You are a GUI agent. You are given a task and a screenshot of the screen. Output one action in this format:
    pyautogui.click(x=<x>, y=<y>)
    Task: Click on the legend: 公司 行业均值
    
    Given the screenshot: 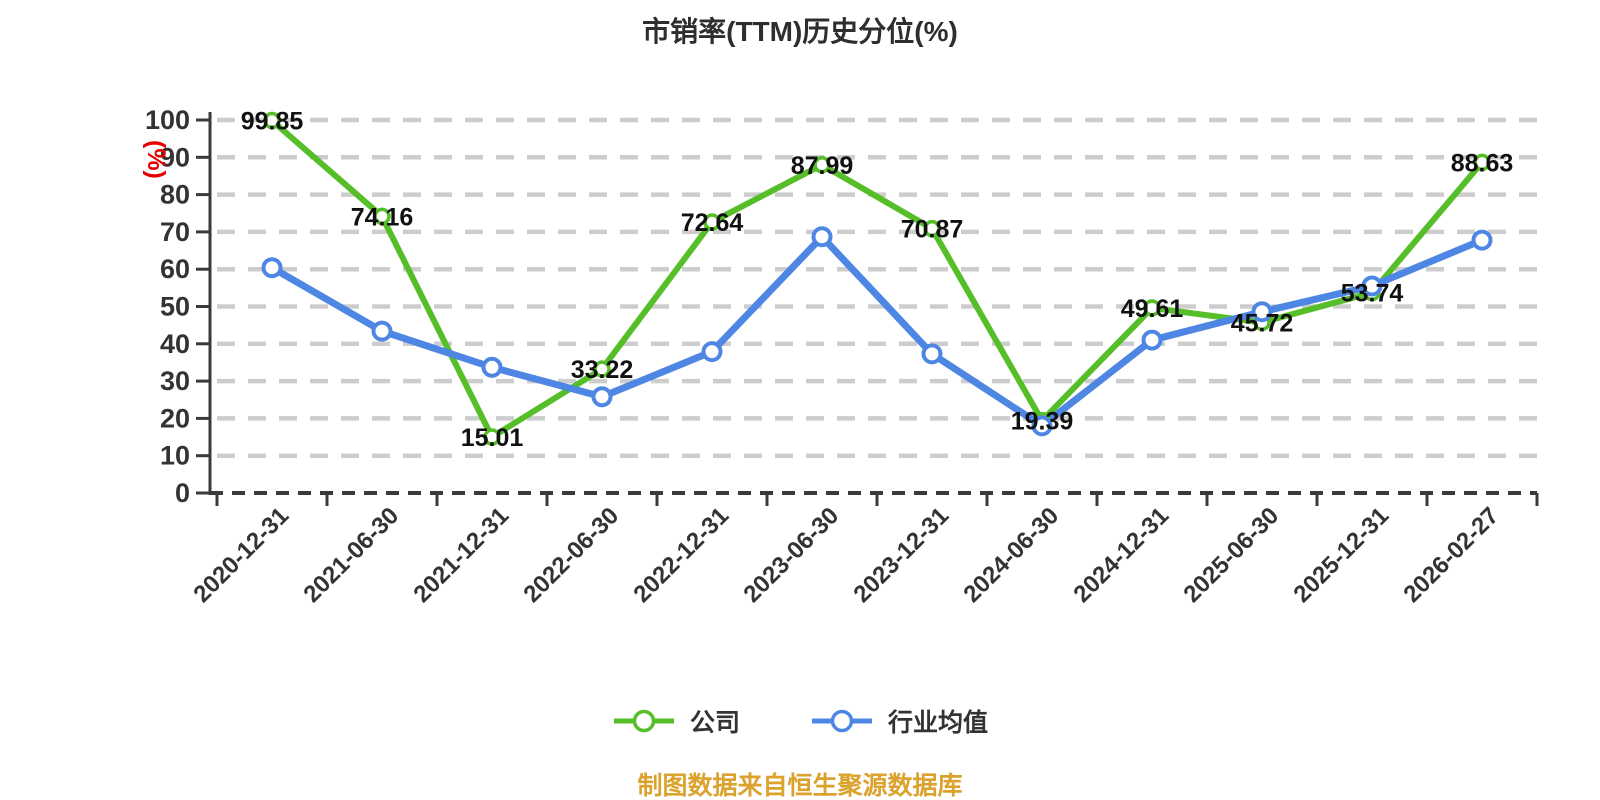 What is the action you would take?
    pyautogui.click(x=800, y=721)
    